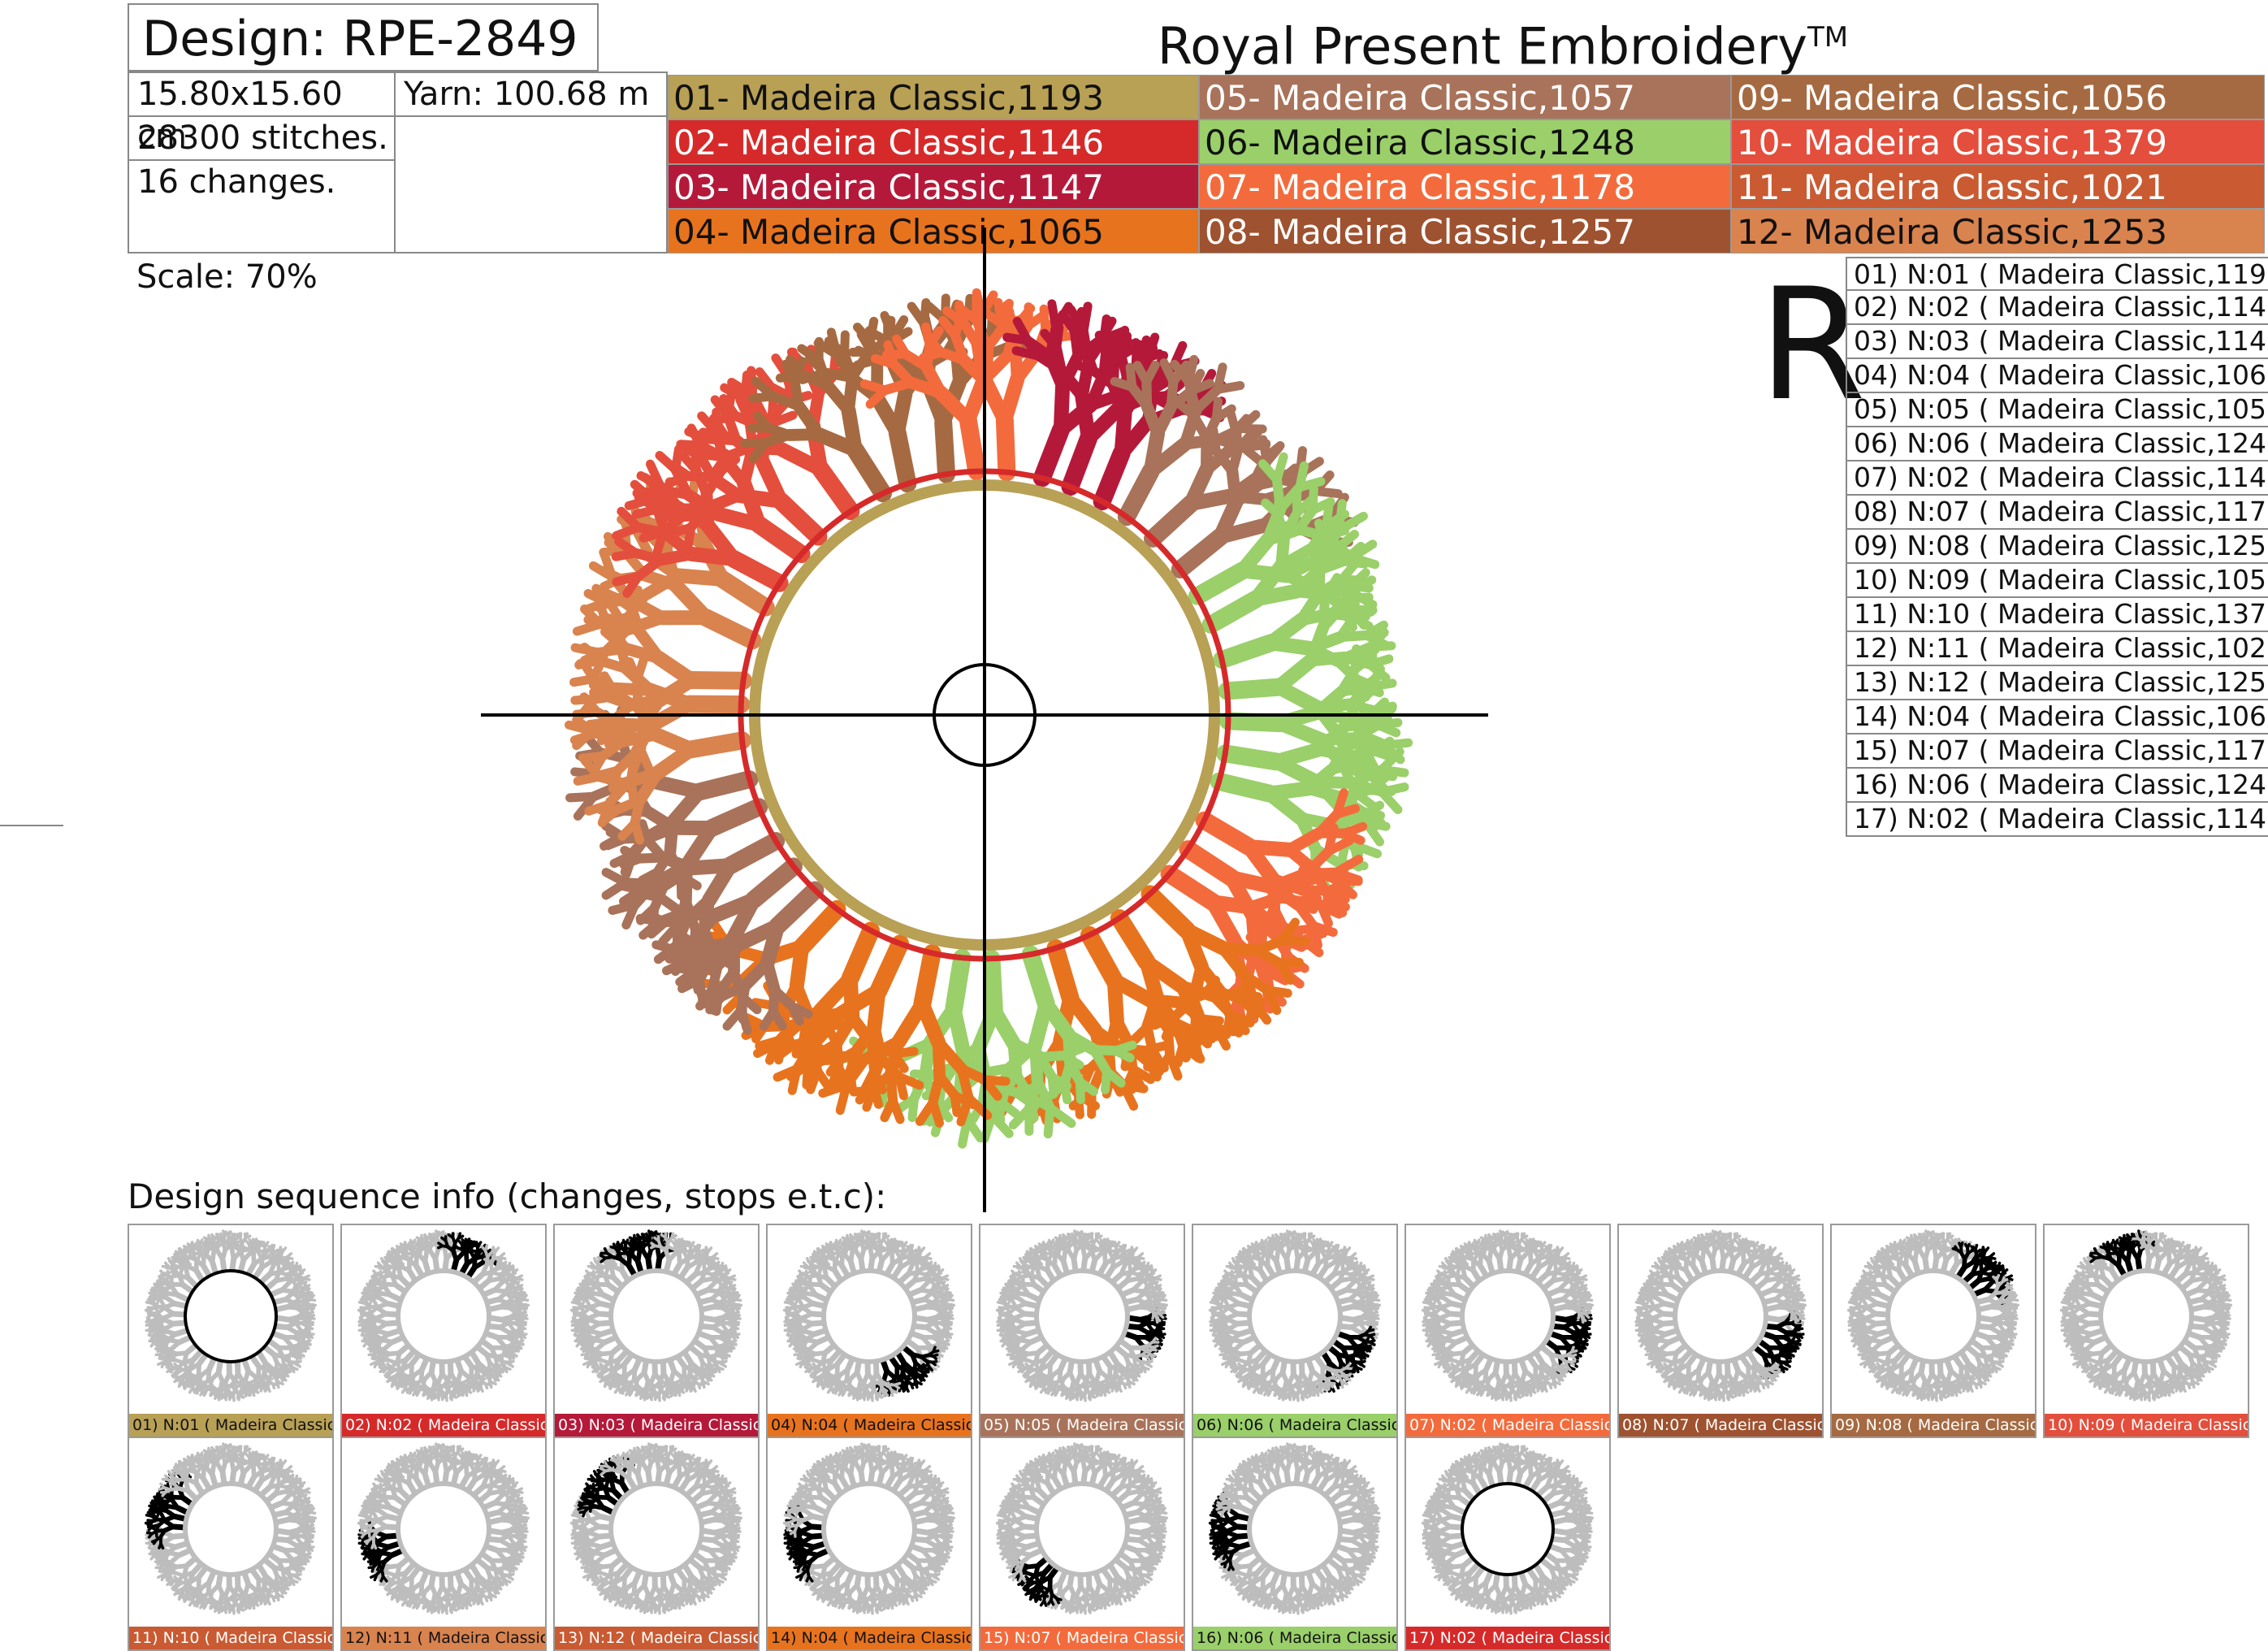 The image size is (2268, 1651). What do you see at coordinates (2057, 683) in the screenshot?
I see `sequence-row: 13) N:12 ( Madeira Classic,1253)` at bounding box center [2057, 683].